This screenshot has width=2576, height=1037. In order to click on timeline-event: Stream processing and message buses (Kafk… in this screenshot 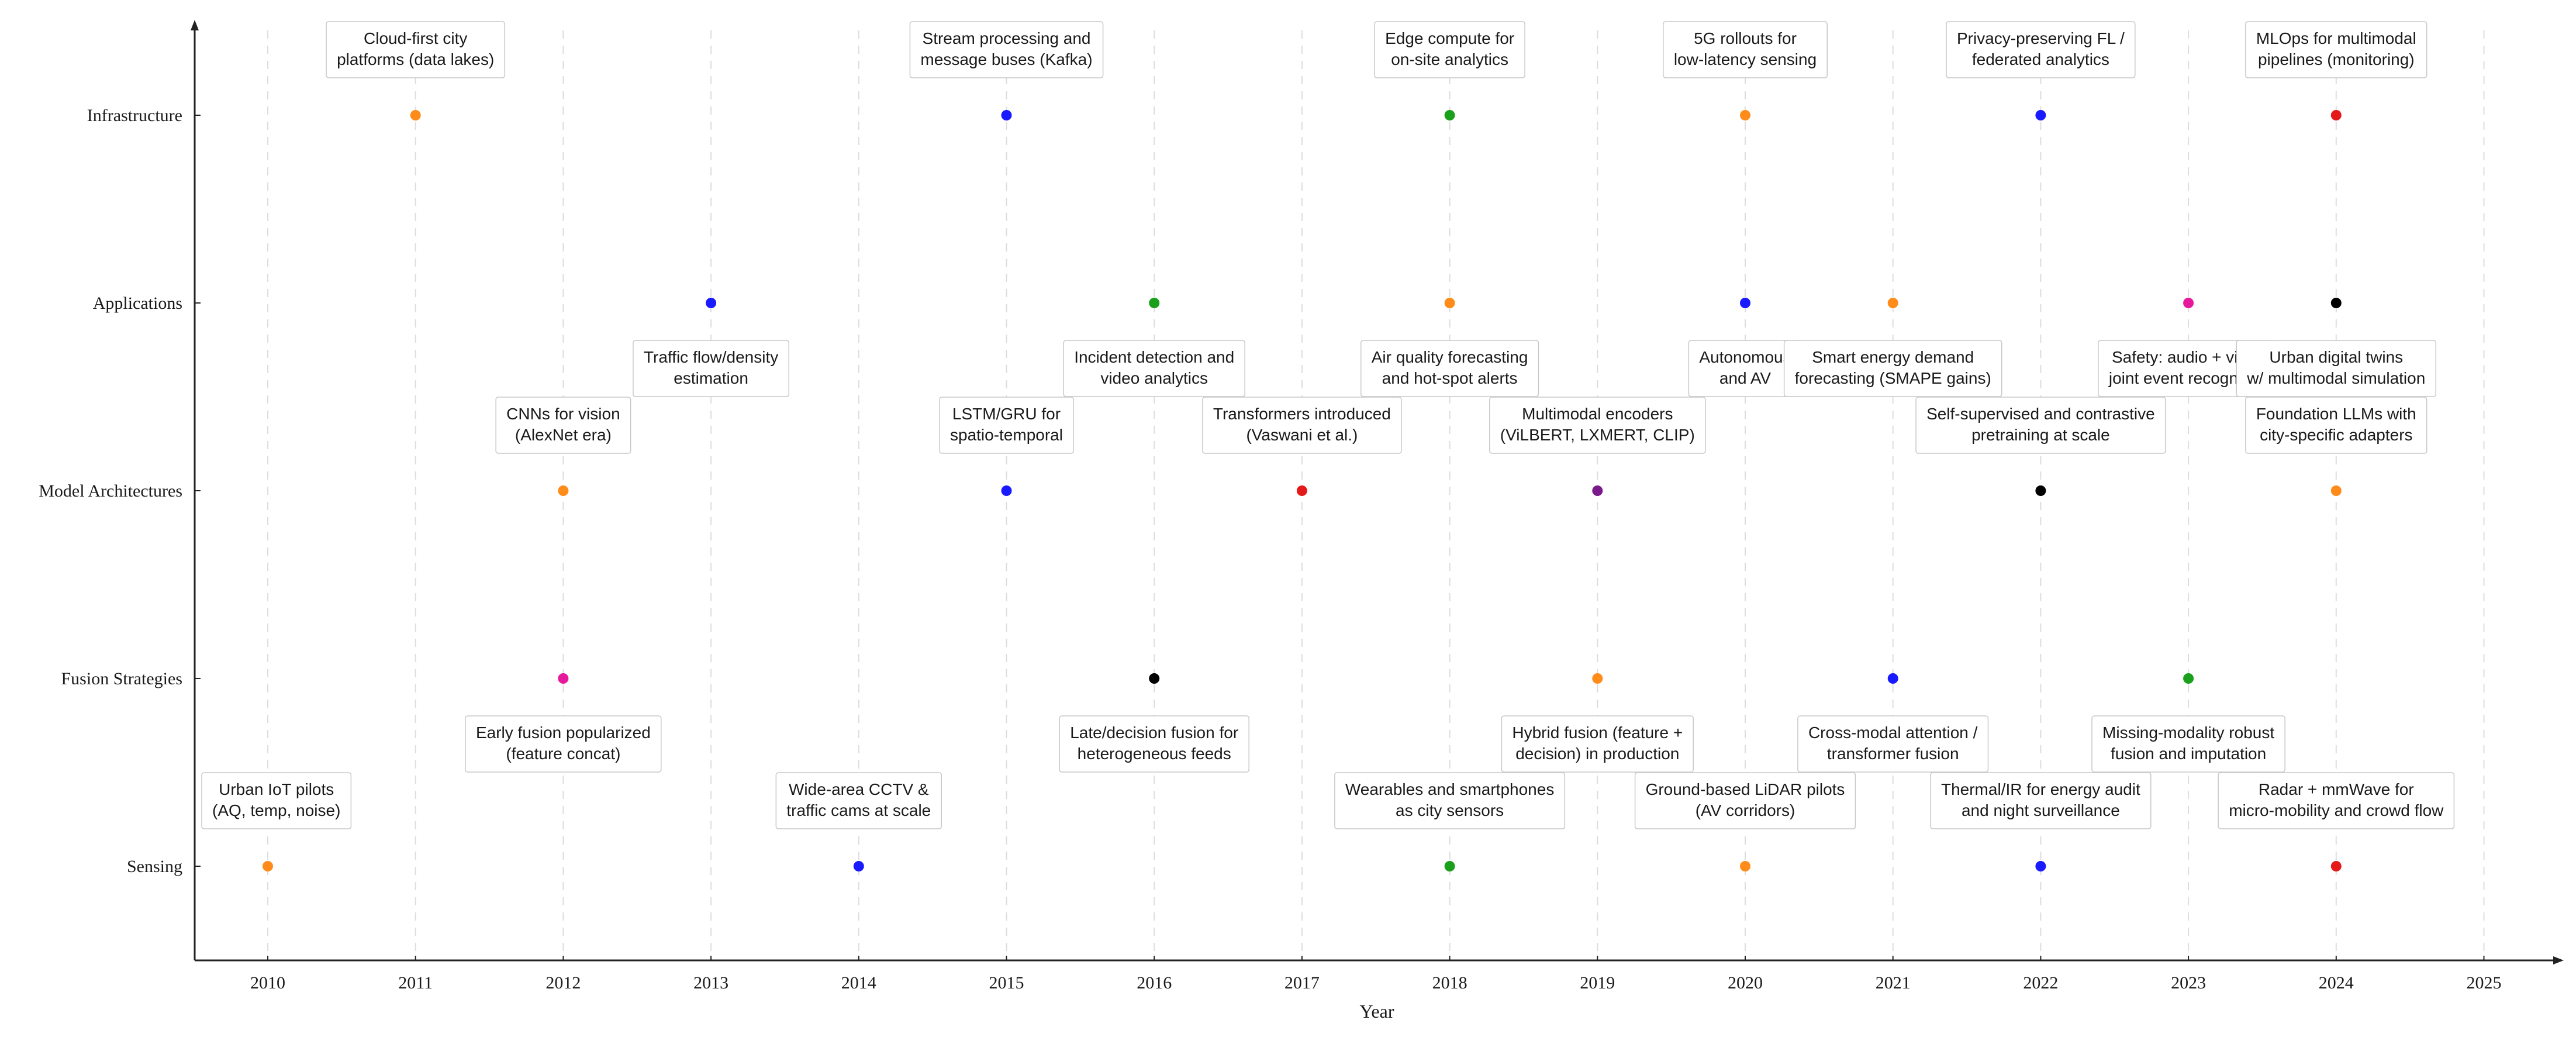, I will do `click(1006, 70)`.